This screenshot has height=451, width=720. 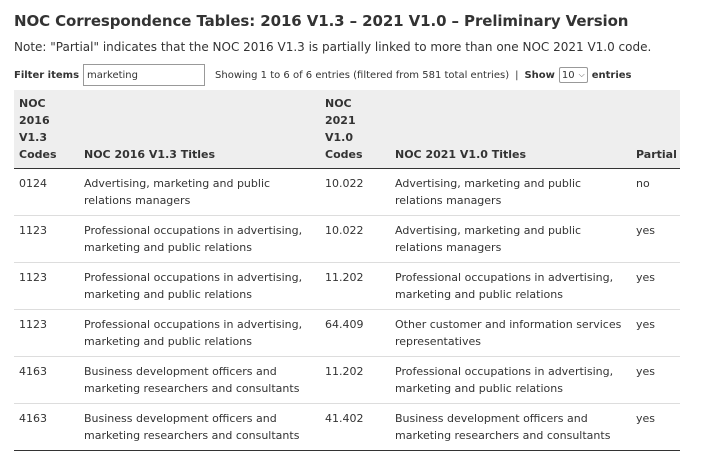 What do you see at coordinates (46, 129) in the screenshot?
I see `header-noc2016-code: NOC 2016 V1.3 Codes` at bounding box center [46, 129].